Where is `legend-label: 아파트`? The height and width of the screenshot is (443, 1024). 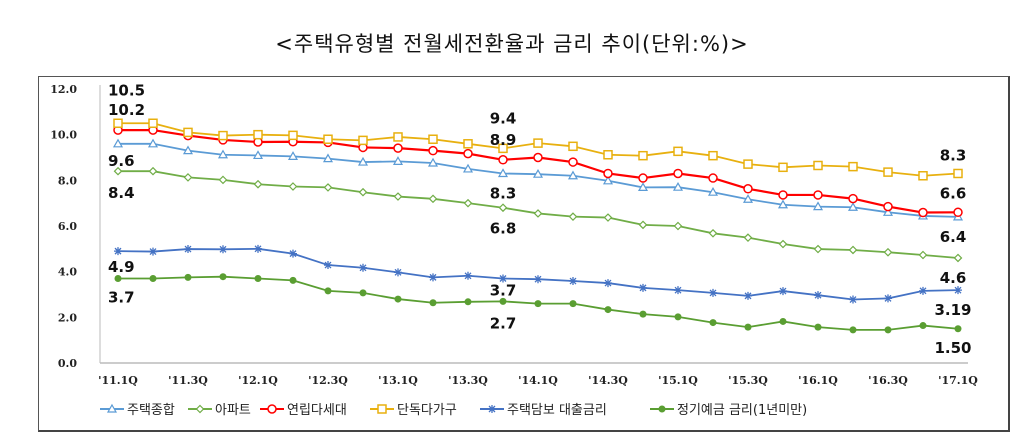 legend-label: 아파트 is located at coordinates (233, 410).